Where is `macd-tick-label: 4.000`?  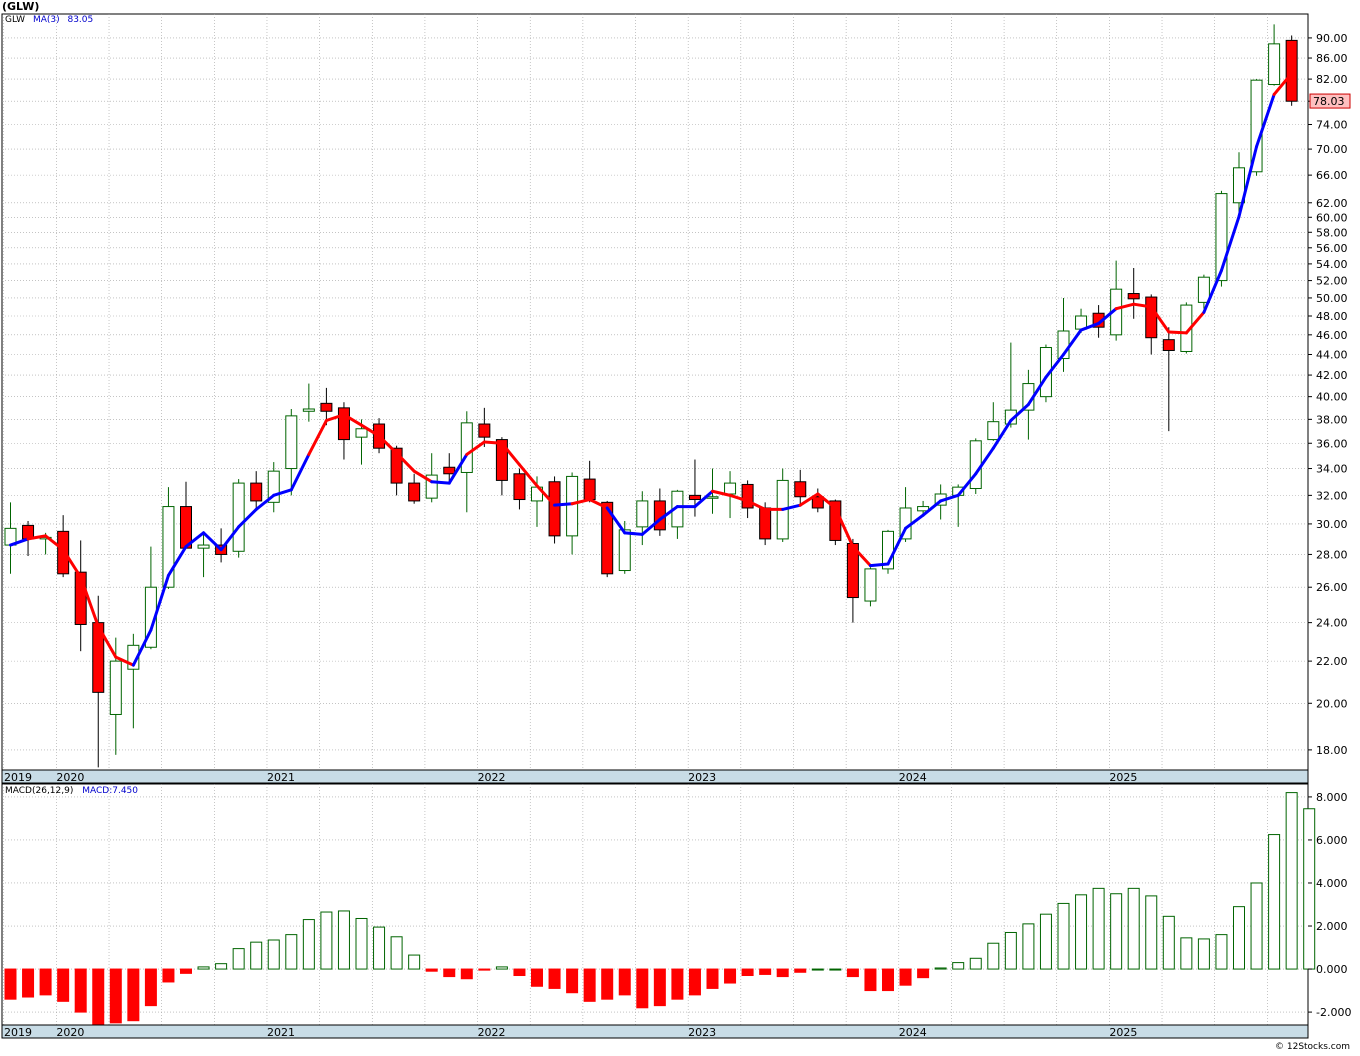 macd-tick-label: 4.000 is located at coordinates (1332, 883).